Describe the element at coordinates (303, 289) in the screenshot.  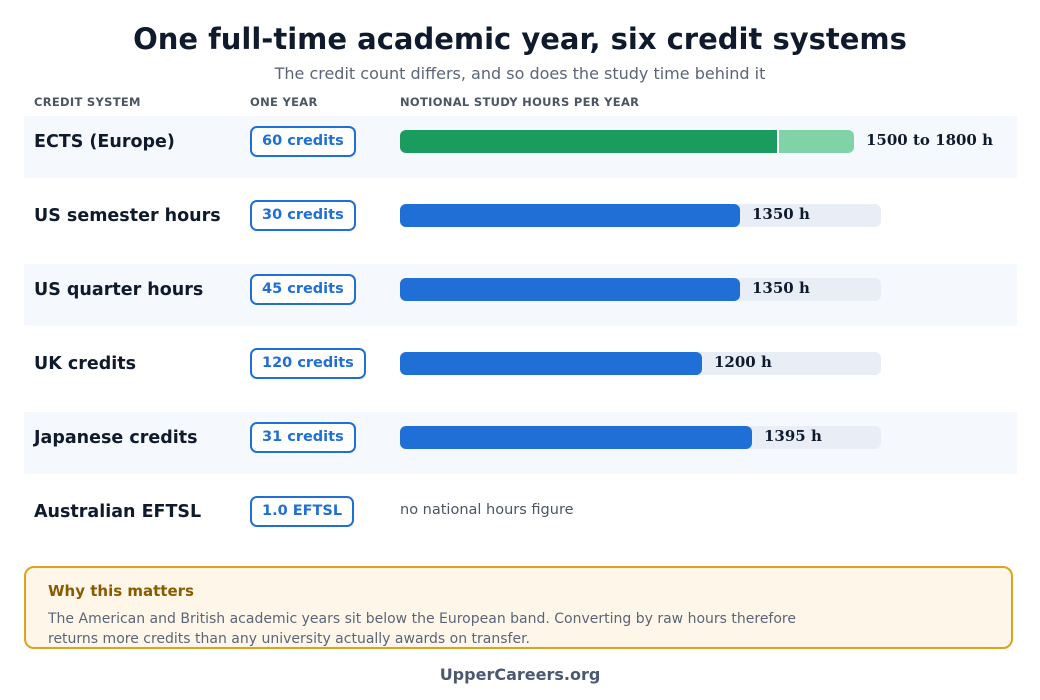
I see `credit-badge: 45 credits` at that location.